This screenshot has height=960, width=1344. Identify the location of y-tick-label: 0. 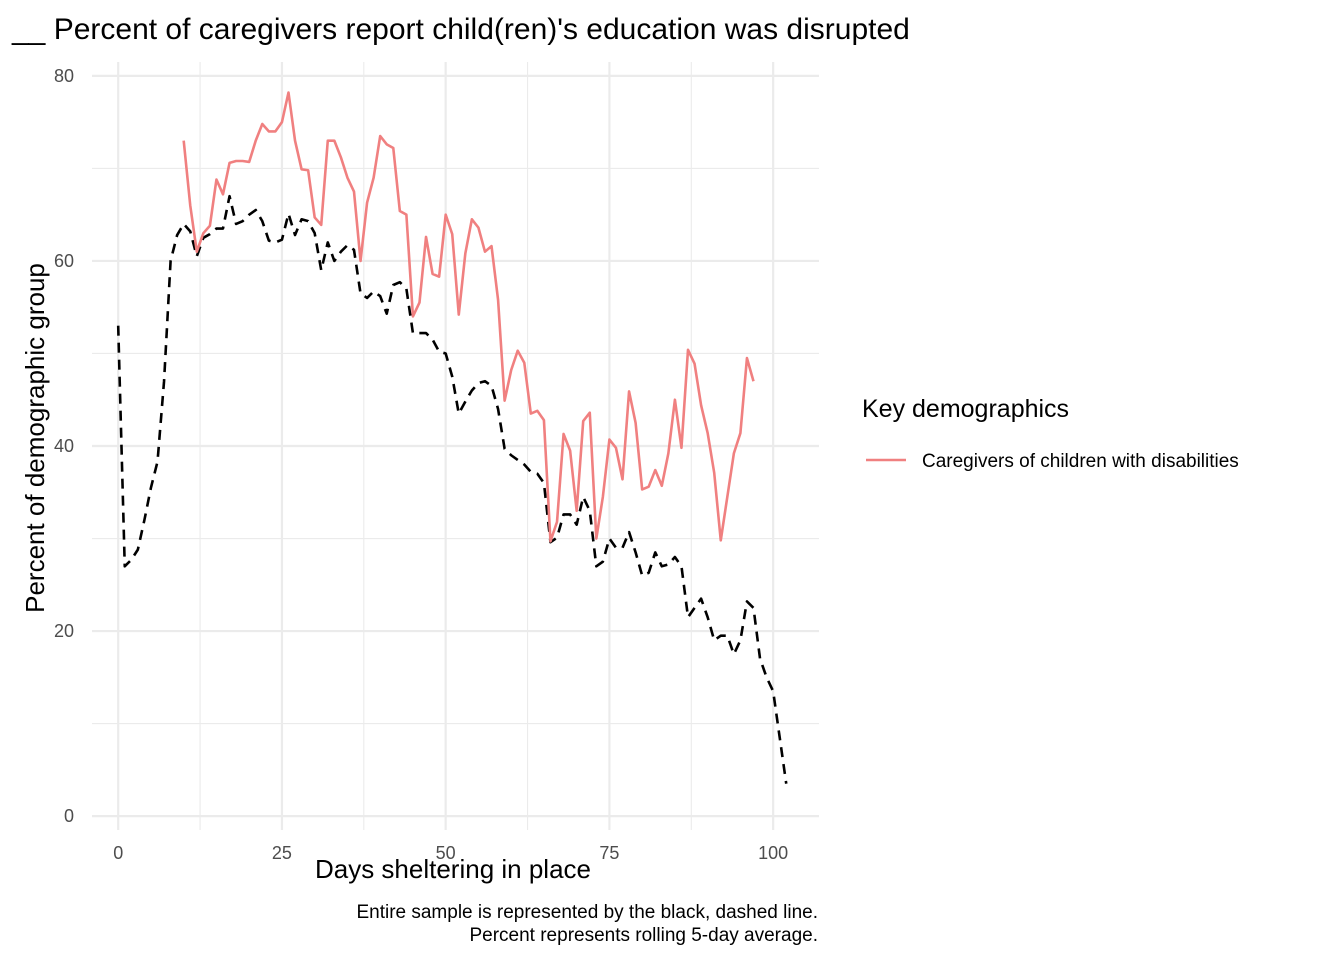
(69, 816).